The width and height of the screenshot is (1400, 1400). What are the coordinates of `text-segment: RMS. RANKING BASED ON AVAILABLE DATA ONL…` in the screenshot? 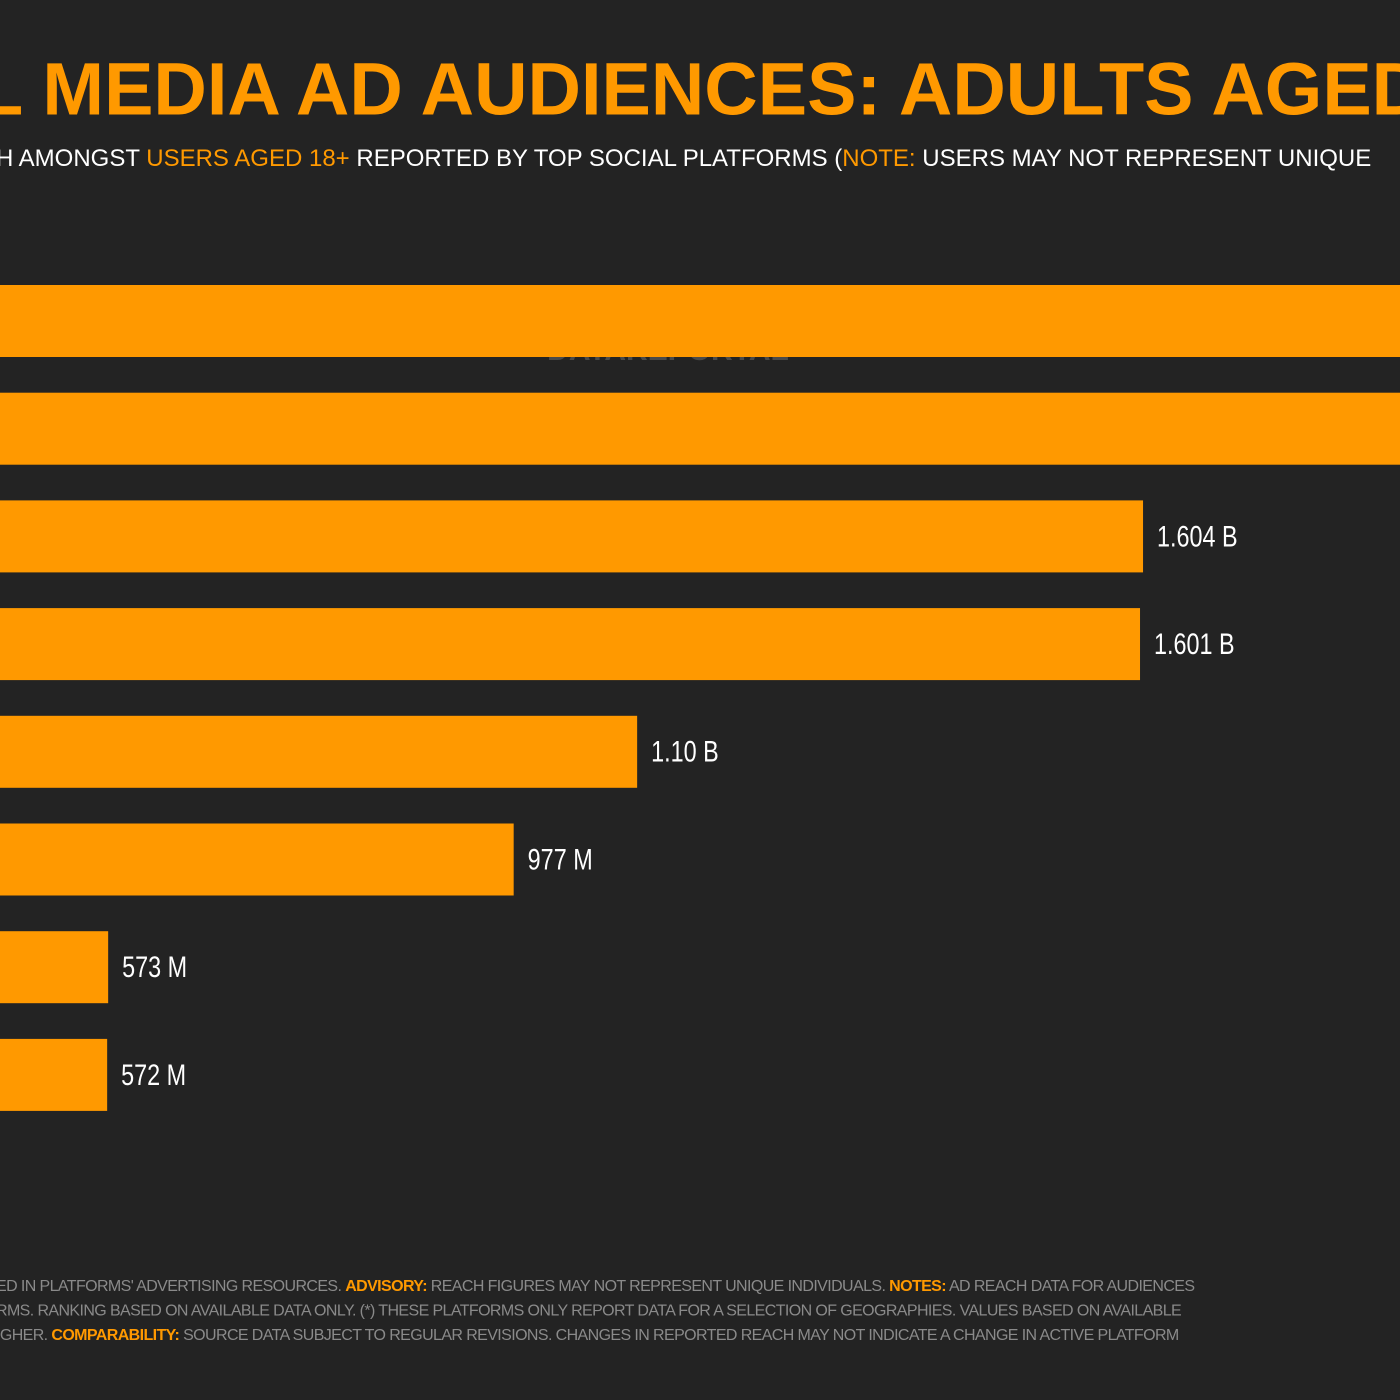 It's located at (590, 1311).